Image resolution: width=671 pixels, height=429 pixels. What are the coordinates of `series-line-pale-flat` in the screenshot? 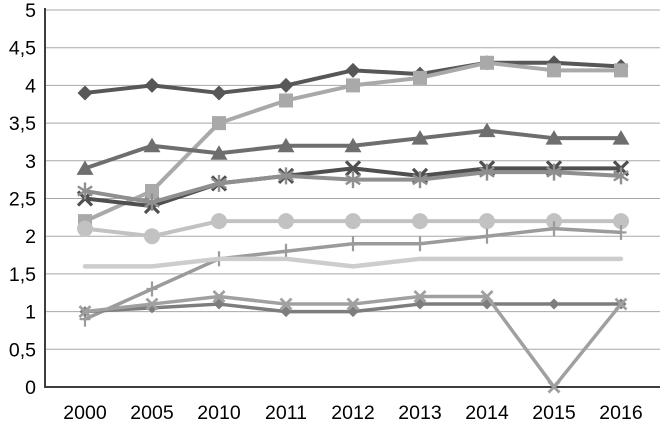 It's located at (353, 262).